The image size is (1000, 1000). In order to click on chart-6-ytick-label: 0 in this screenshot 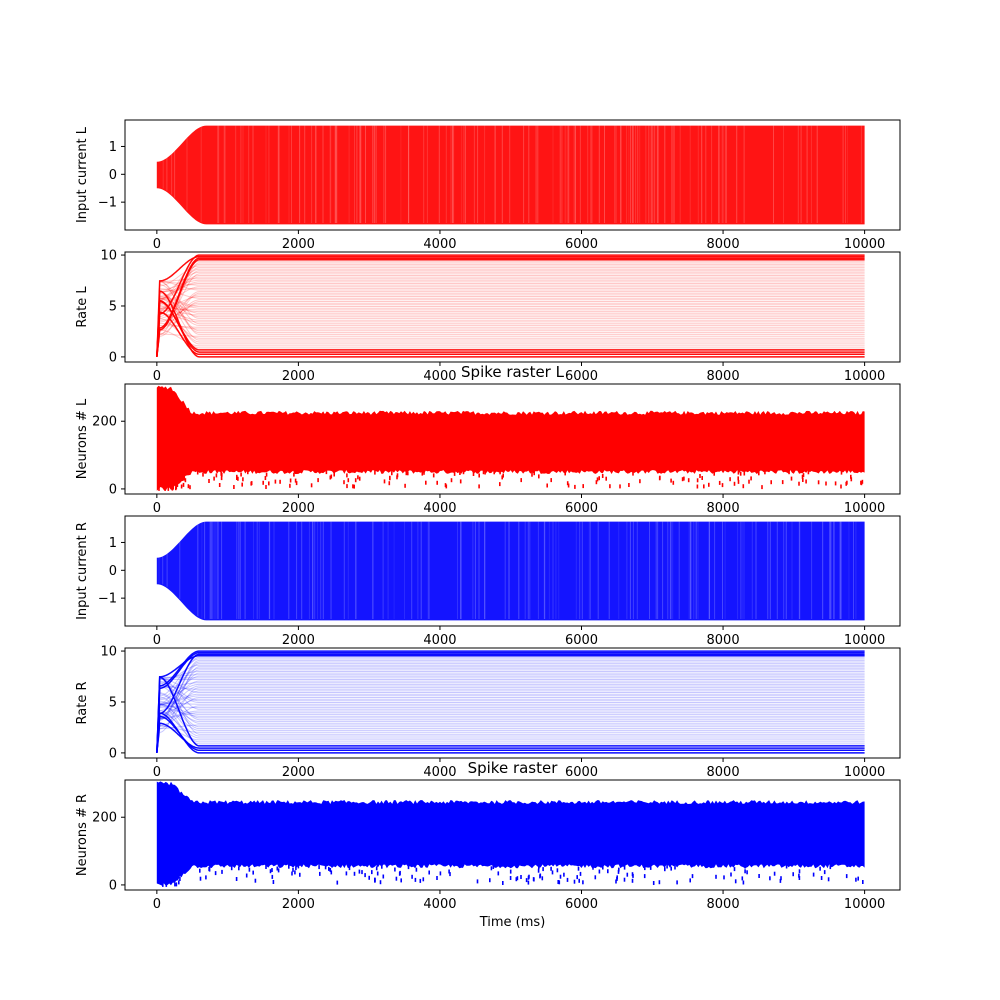, I will do `click(113, 885)`.